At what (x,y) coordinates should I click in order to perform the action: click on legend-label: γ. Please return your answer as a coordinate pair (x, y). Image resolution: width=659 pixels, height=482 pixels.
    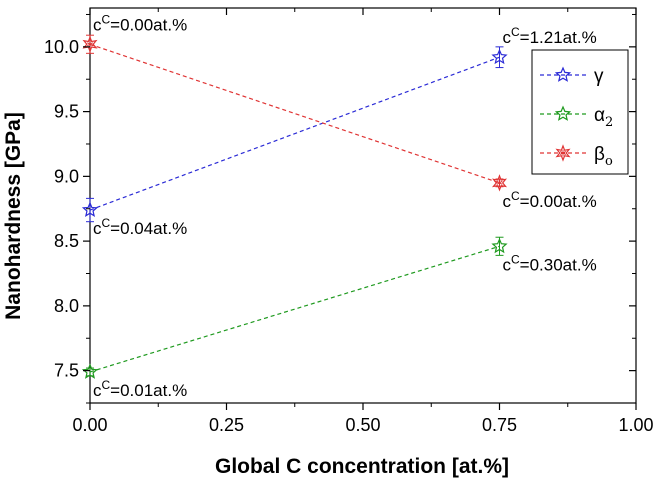
    Looking at the image, I should click on (599, 76).